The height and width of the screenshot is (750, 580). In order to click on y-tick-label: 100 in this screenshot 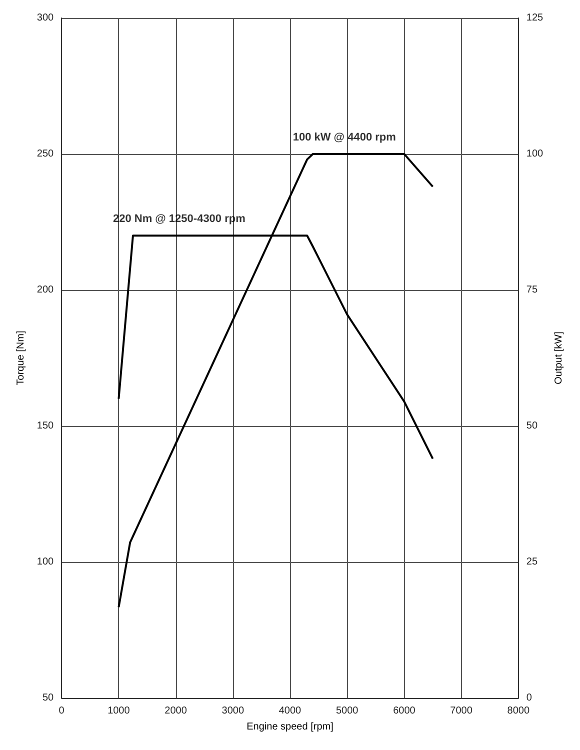, I will do `click(45, 562)`.